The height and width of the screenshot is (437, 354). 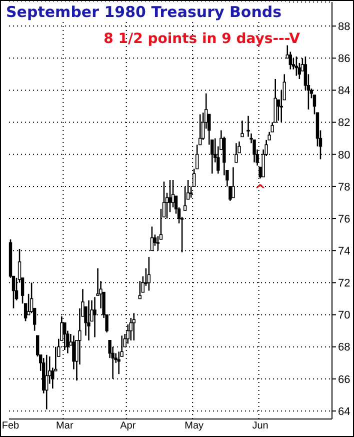 I want to click on y-tick-label: 84, so click(x=344, y=91).